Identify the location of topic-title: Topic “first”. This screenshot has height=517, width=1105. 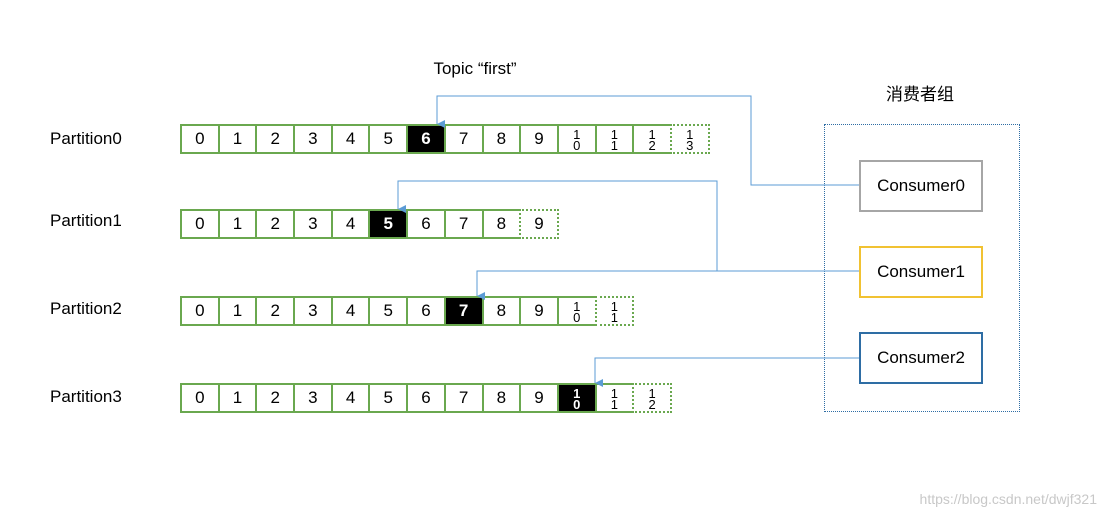
(475, 68).